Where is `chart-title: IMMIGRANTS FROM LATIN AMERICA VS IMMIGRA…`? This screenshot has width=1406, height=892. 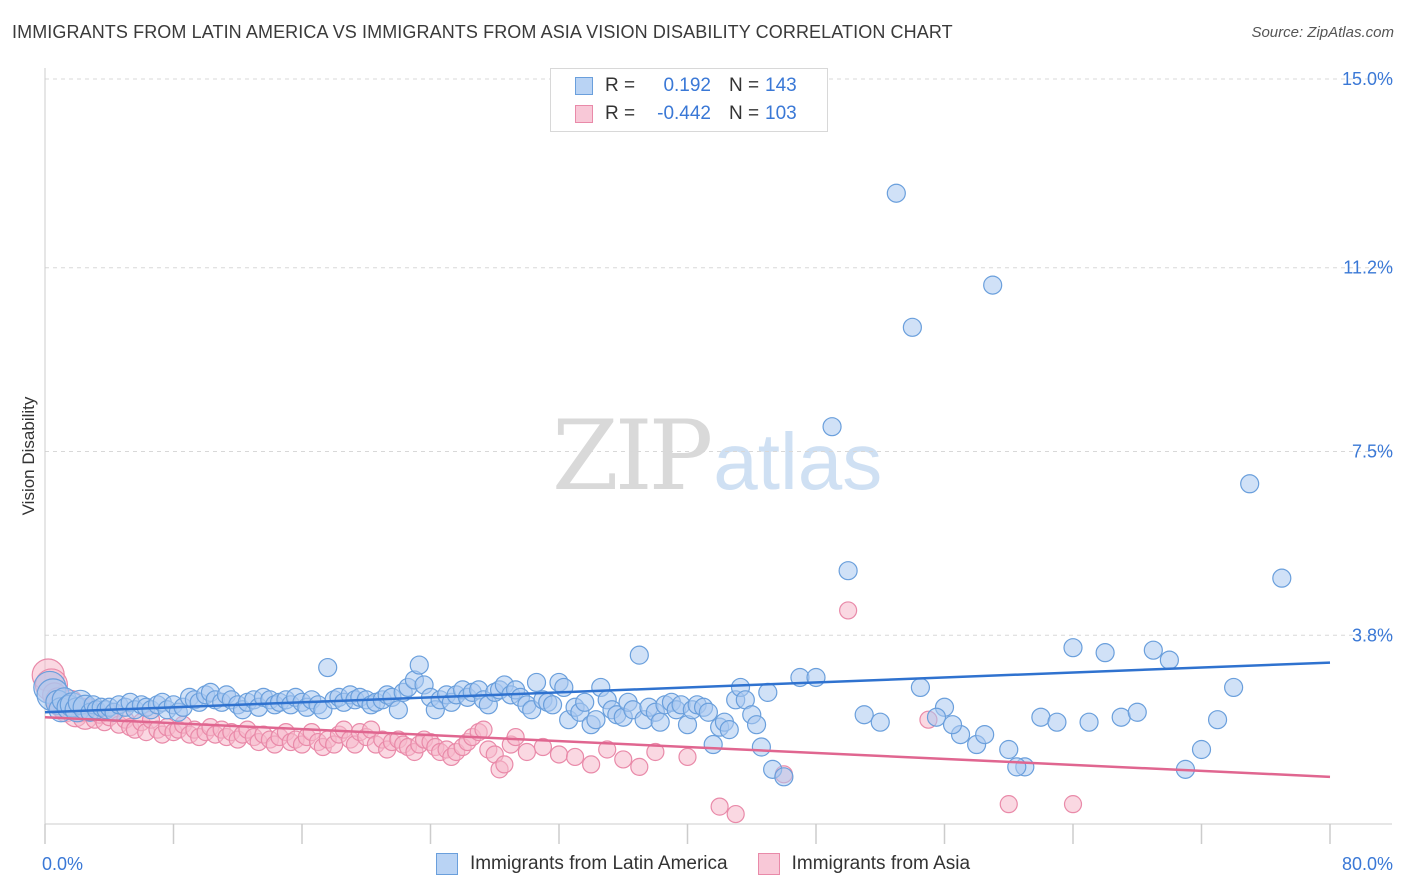 chart-title: IMMIGRANTS FROM LATIN AMERICA VS IMMIGRA… is located at coordinates (482, 32).